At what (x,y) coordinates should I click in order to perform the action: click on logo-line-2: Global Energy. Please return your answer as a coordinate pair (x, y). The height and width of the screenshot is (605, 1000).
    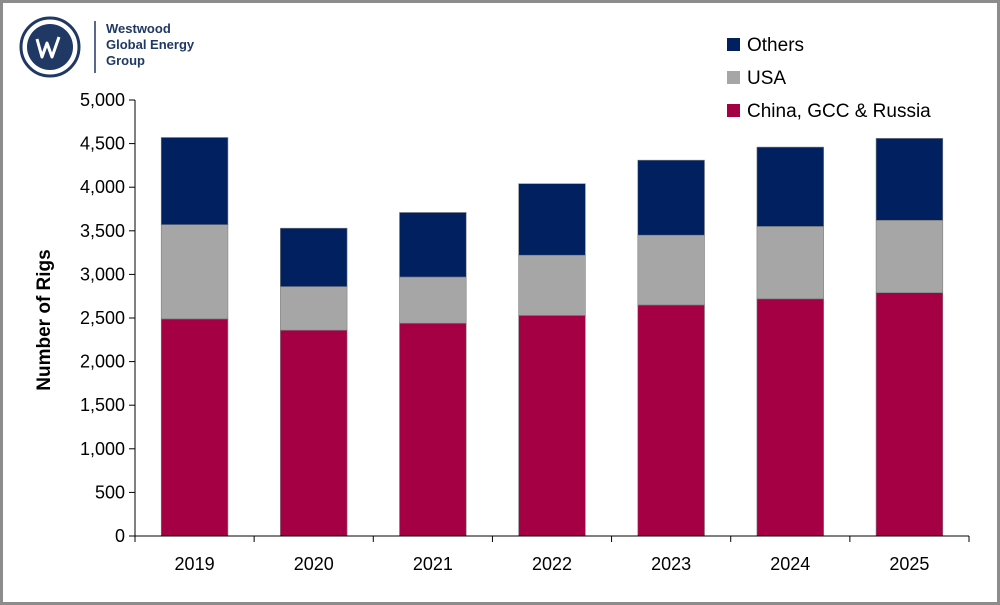
    Looking at the image, I should click on (150, 44).